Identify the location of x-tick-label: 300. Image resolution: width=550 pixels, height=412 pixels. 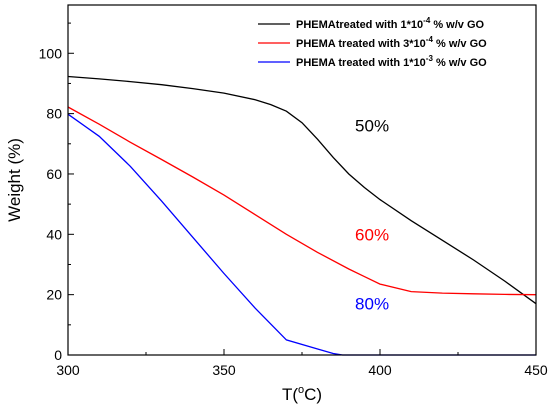
(68, 370).